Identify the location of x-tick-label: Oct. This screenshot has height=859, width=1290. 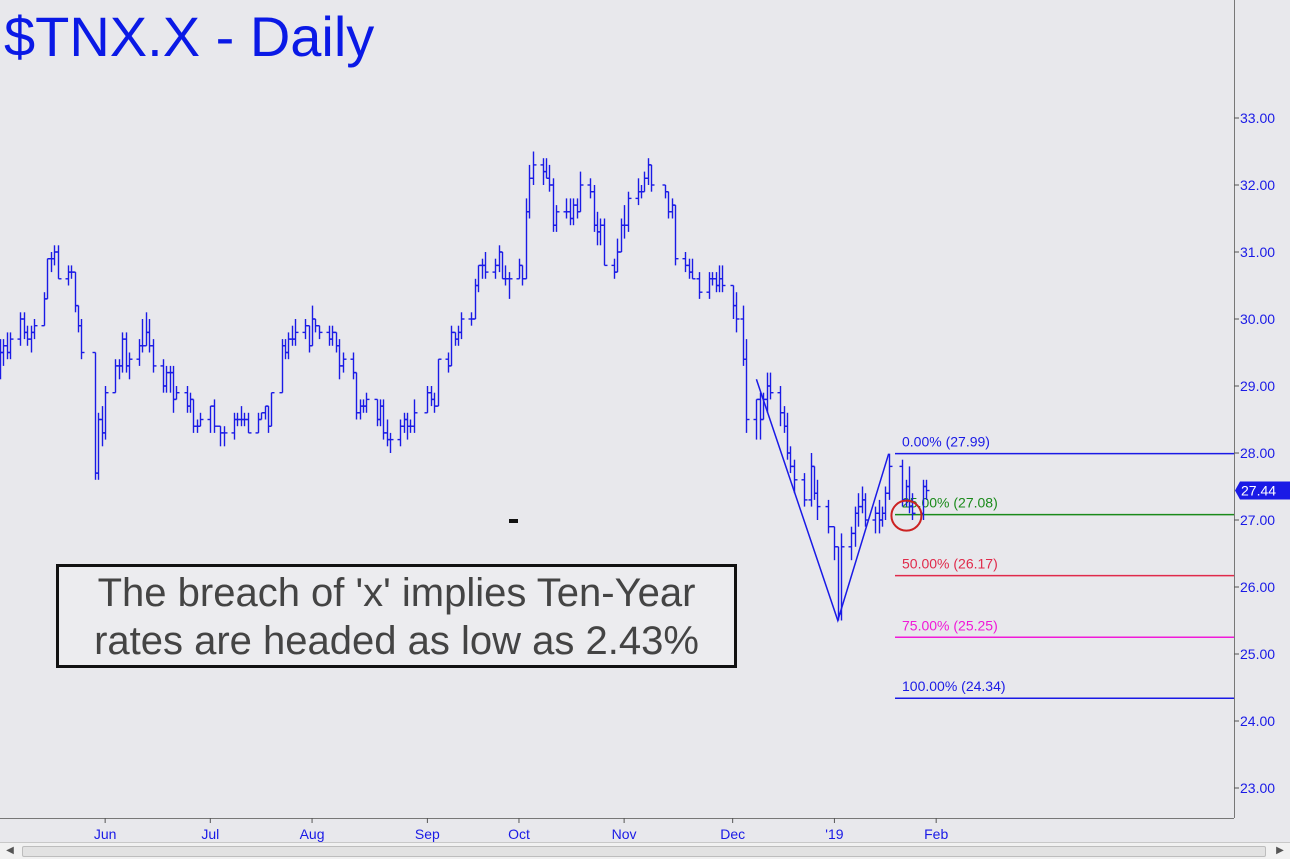
(519, 834).